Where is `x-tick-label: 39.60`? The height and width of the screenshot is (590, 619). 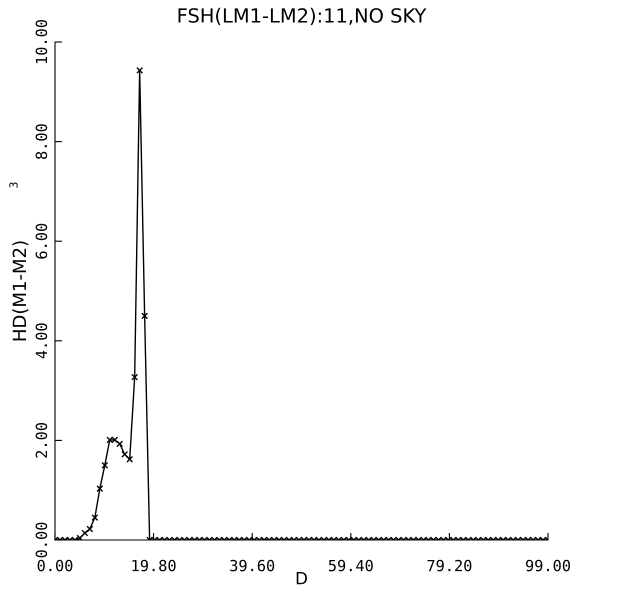 x-tick-label: 39.60 is located at coordinates (252, 566).